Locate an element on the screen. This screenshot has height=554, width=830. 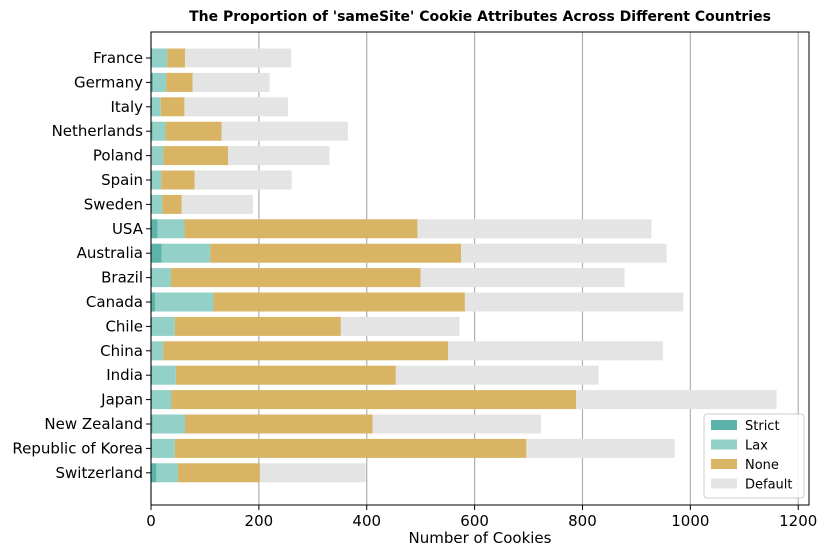
bar-lax-italy is located at coordinates (156, 107).